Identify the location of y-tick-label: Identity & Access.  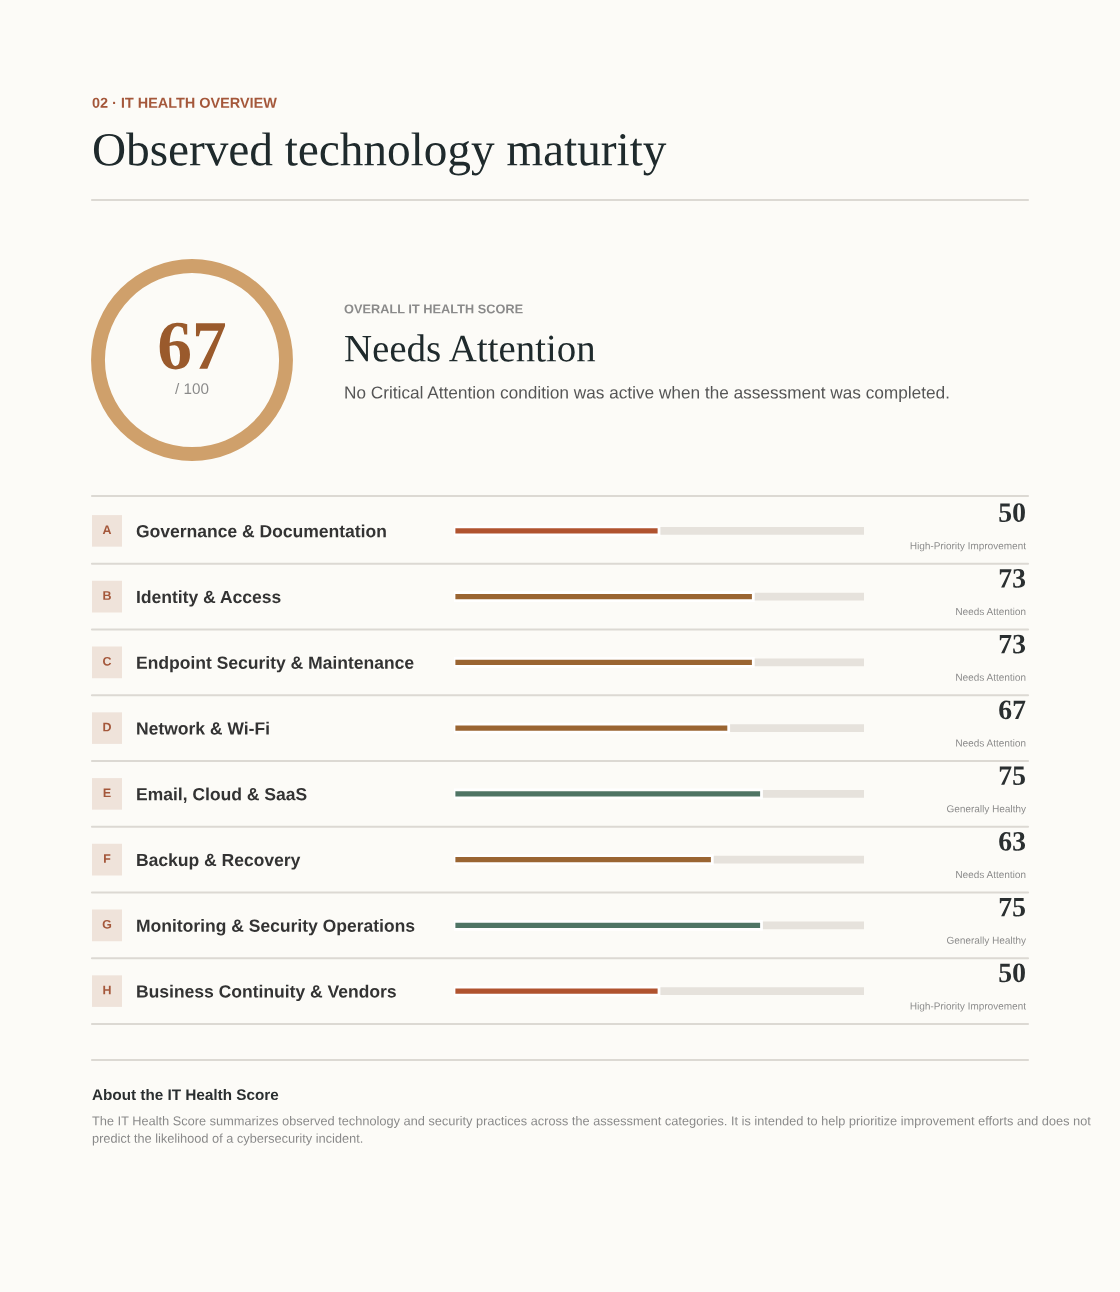
(209, 598).